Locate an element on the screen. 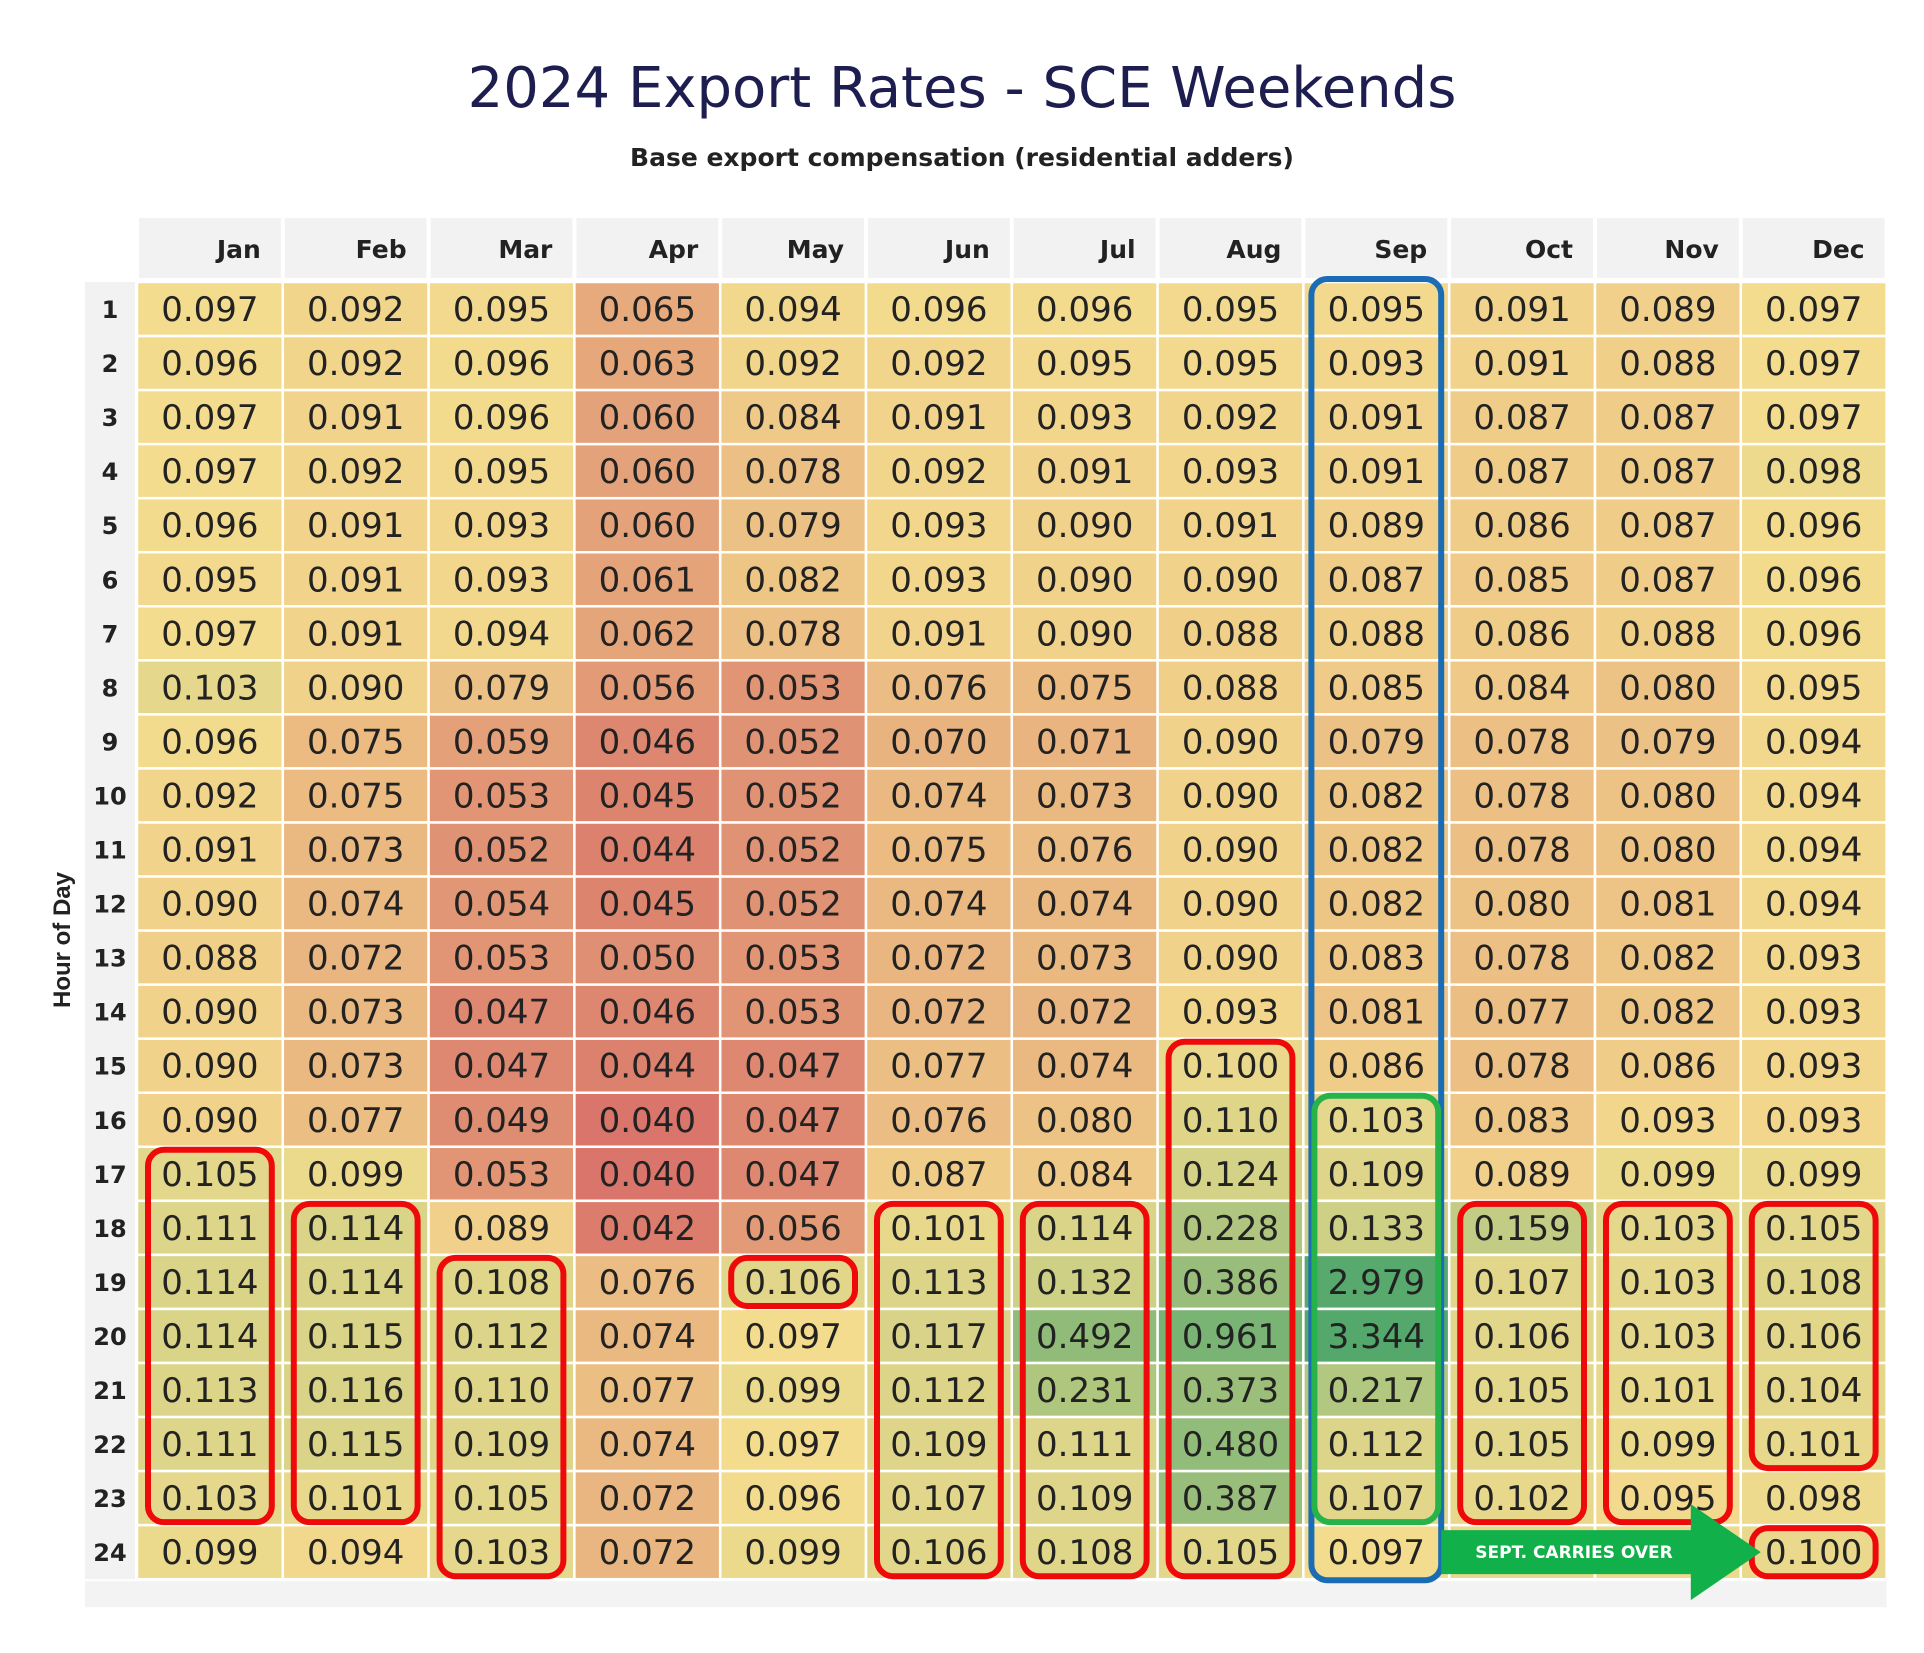 The image size is (1924, 1653). cell-value: 0.094 is located at coordinates (1813, 851).